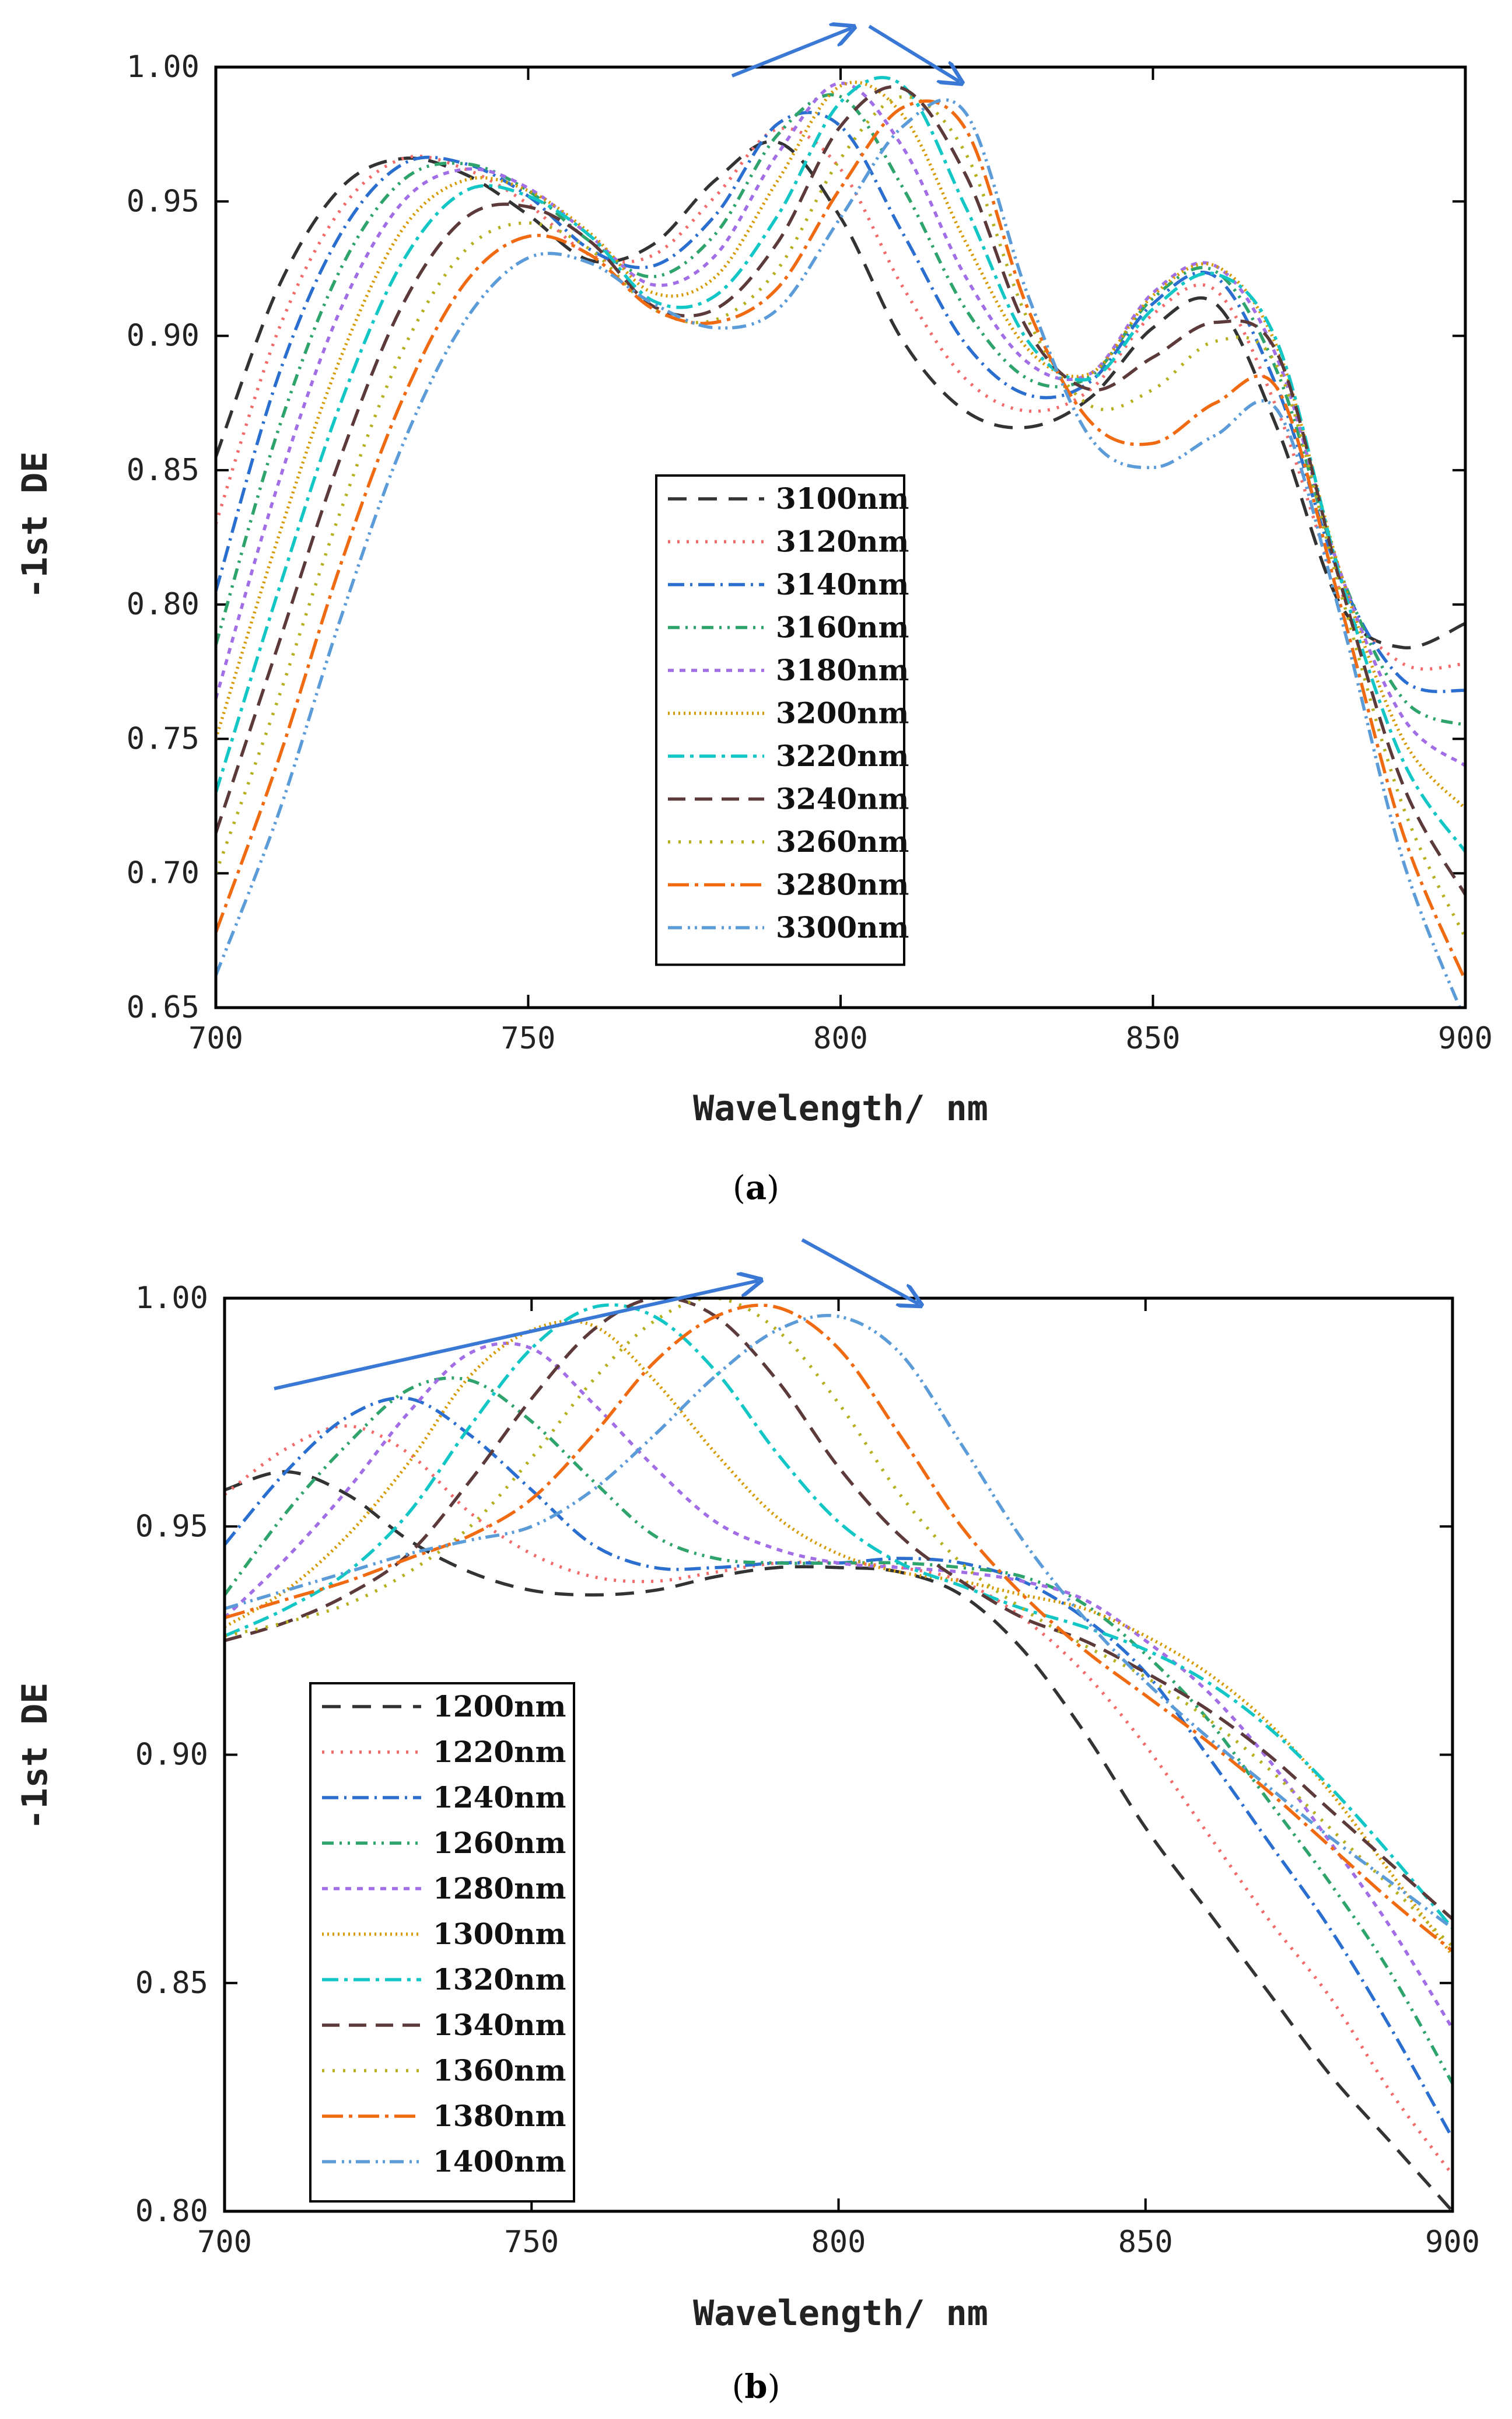 This screenshot has height=2419, width=1512. I want to click on legend-label: 3220nm, so click(842, 756).